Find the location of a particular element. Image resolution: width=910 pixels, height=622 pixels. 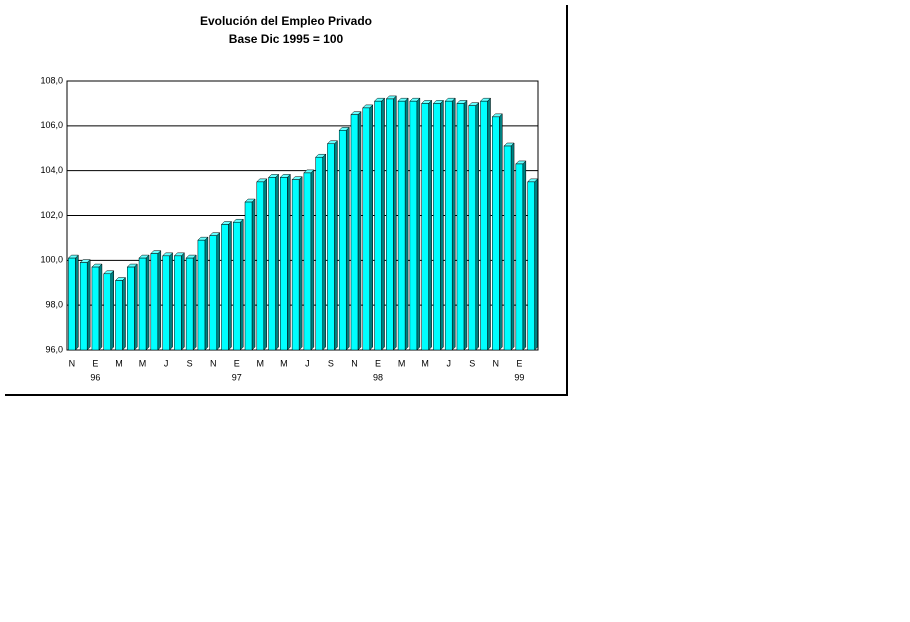

x-year-label: 99 is located at coordinates (519, 377).